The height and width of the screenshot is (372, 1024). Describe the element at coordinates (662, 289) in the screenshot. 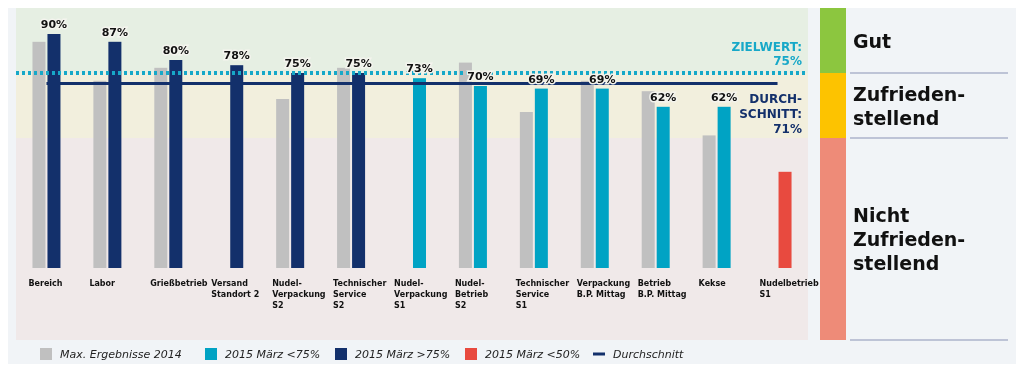

I see `x-tick-label: Betrieb B.P. Mittag` at that location.